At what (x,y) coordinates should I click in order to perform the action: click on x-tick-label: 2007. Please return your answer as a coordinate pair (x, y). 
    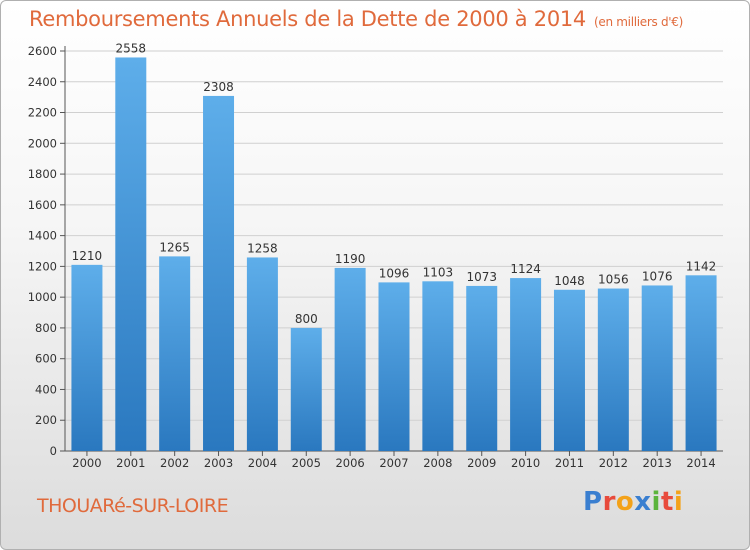
    Looking at the image, I should click on (393, 463).